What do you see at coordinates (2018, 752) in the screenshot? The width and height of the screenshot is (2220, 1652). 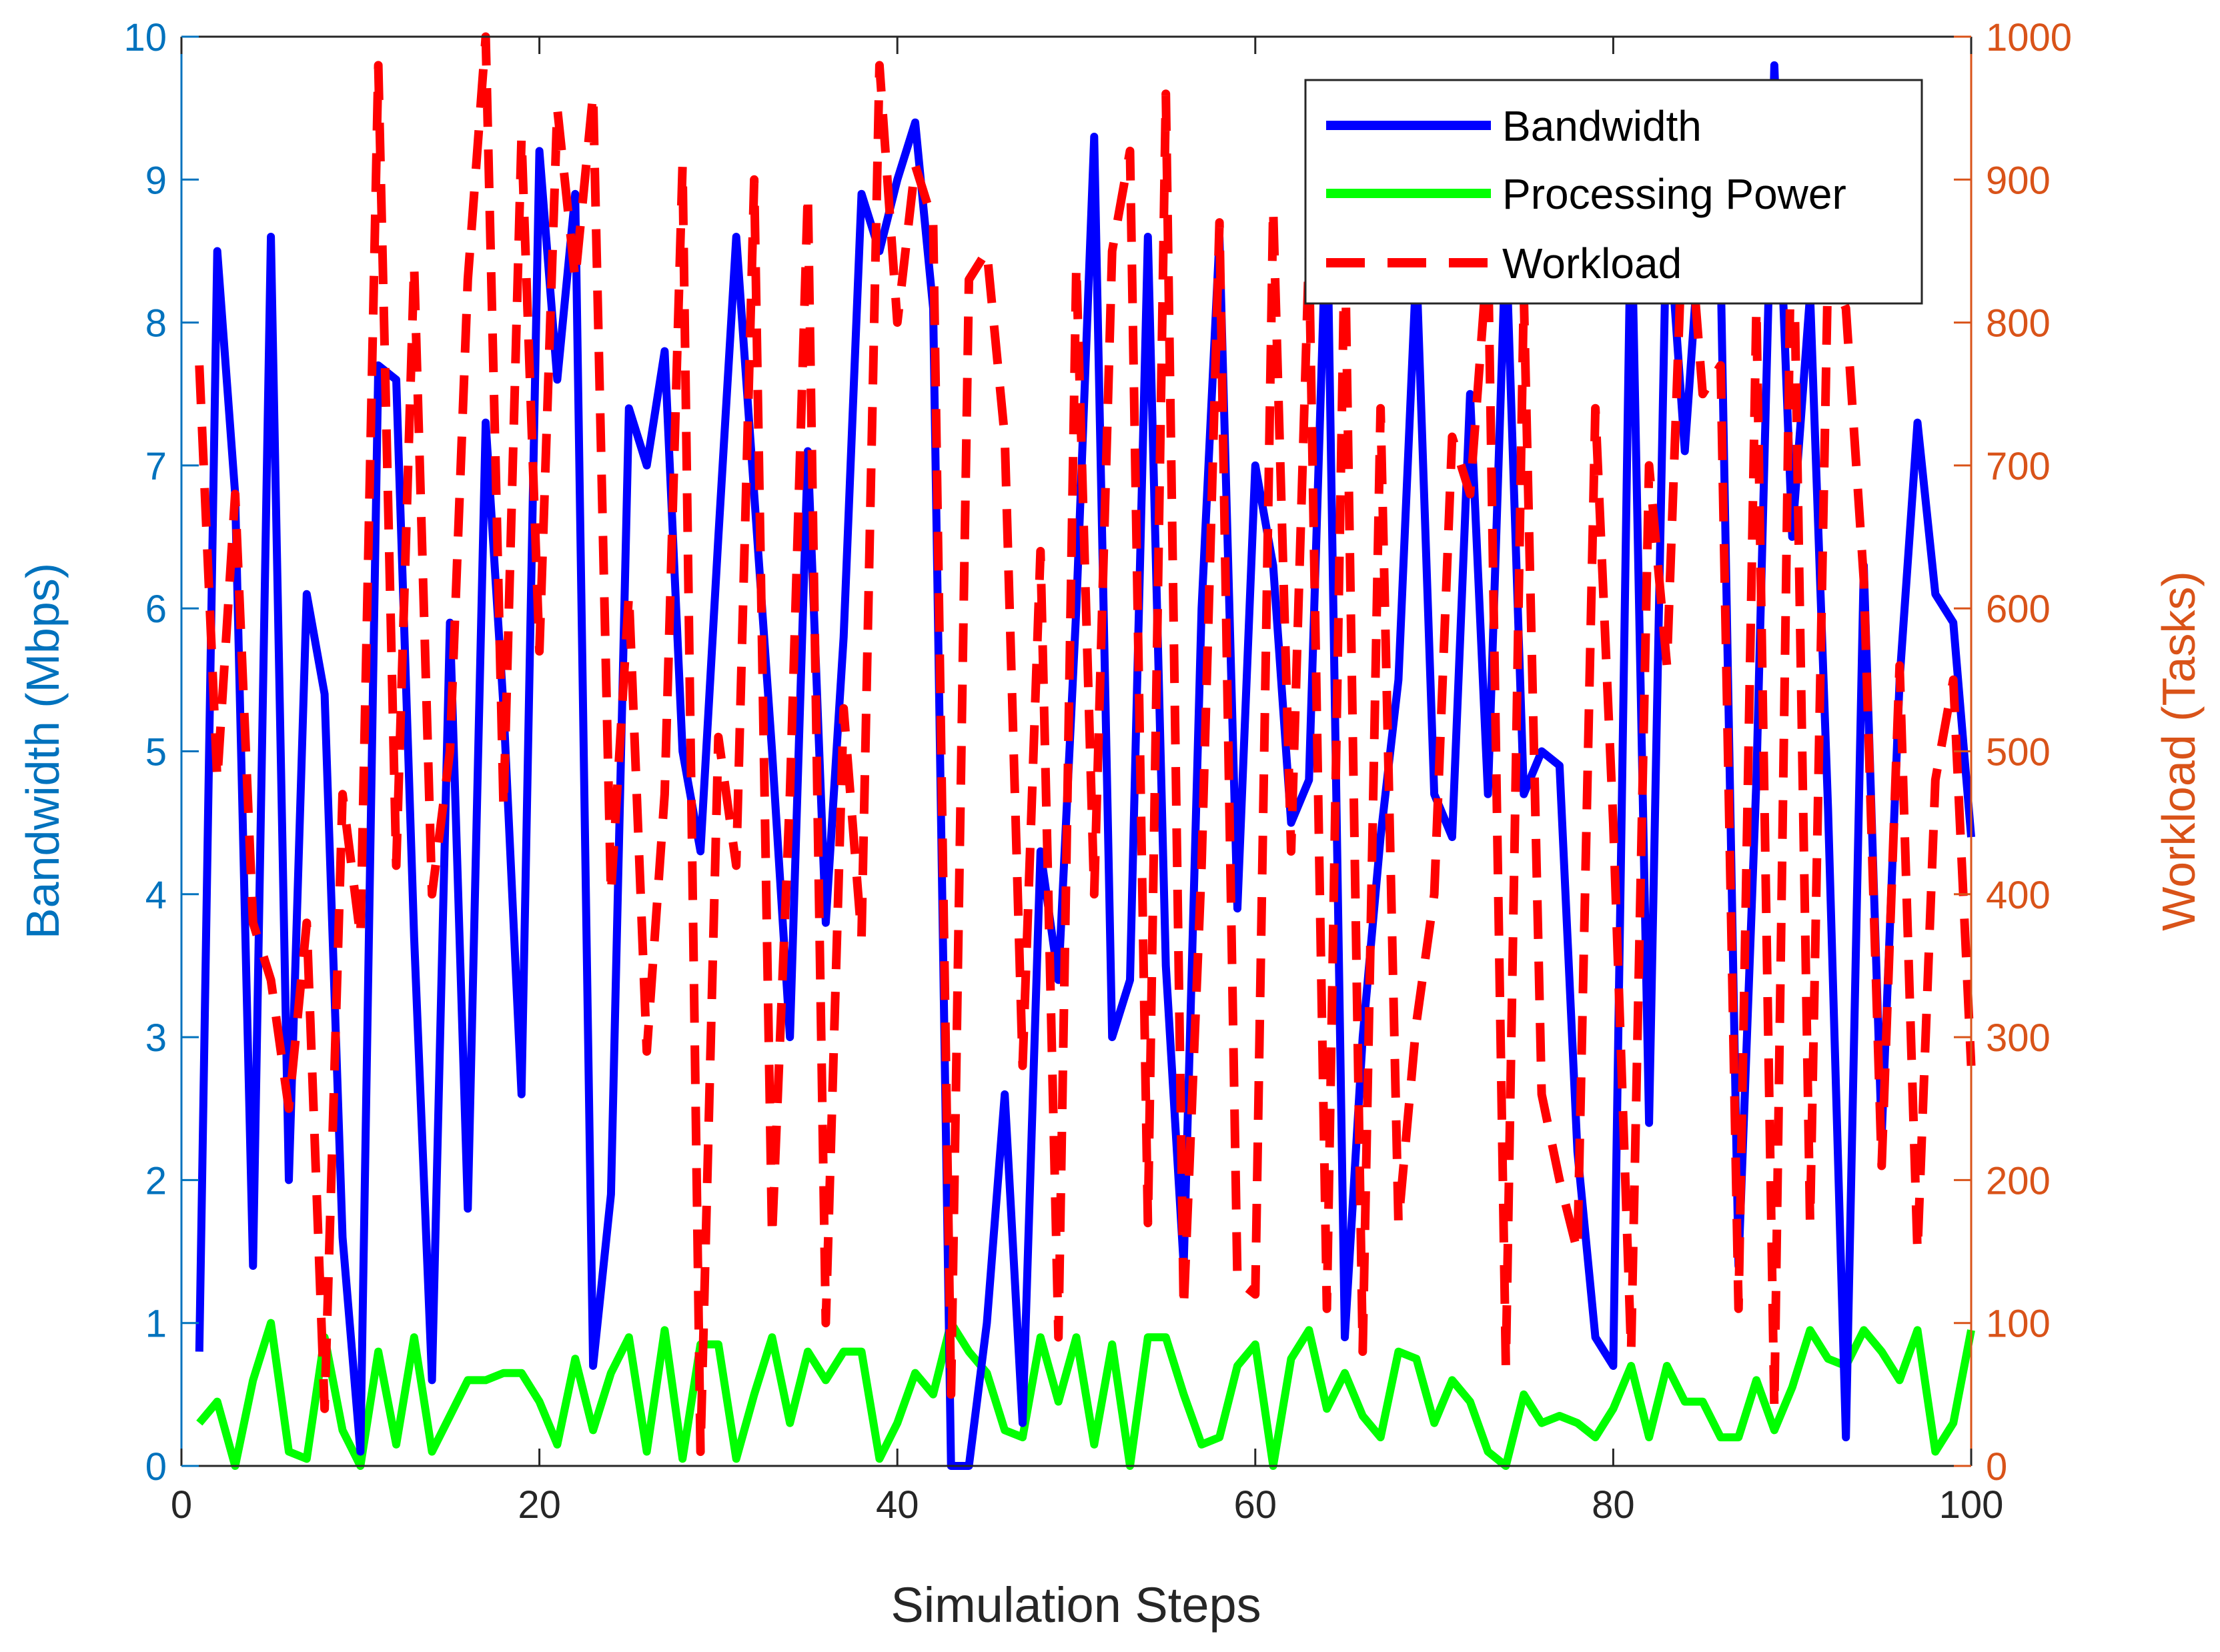 I see `y-right-tick-label: 500` at bounding box center [2018, 752].